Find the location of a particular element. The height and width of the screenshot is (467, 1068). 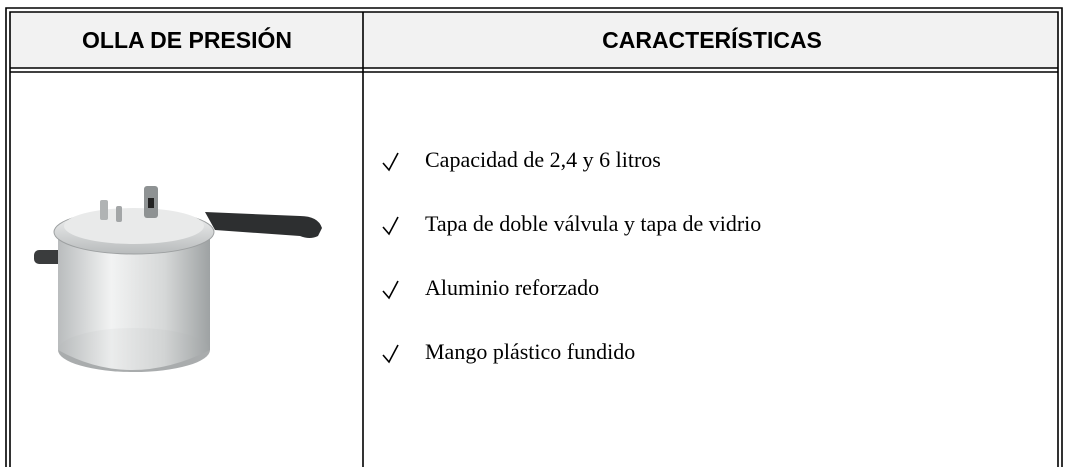

product-image is located at coordinates (178, 279).